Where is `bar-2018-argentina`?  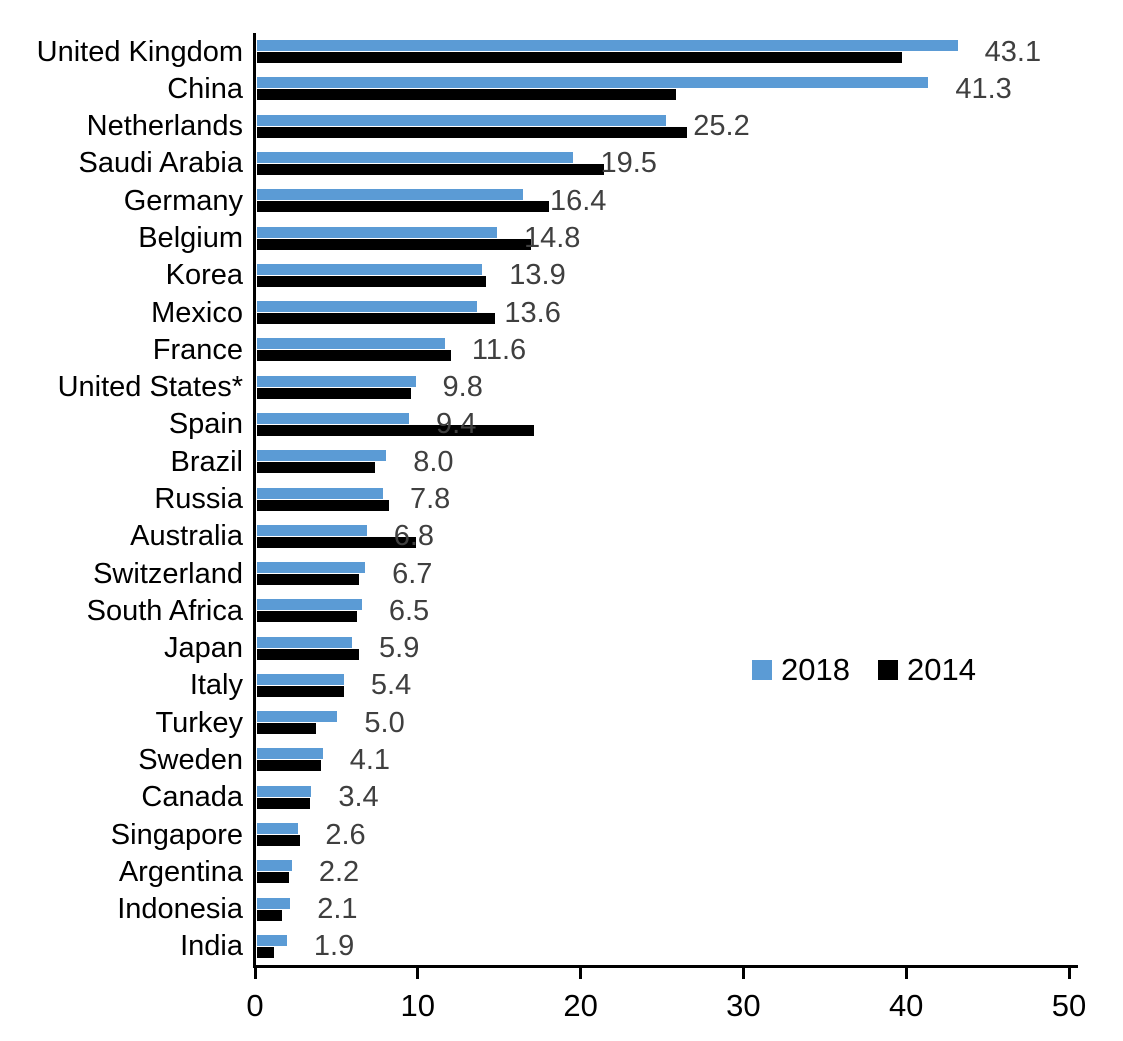
bar-2018-argentina is located at coordinates (274, 866).